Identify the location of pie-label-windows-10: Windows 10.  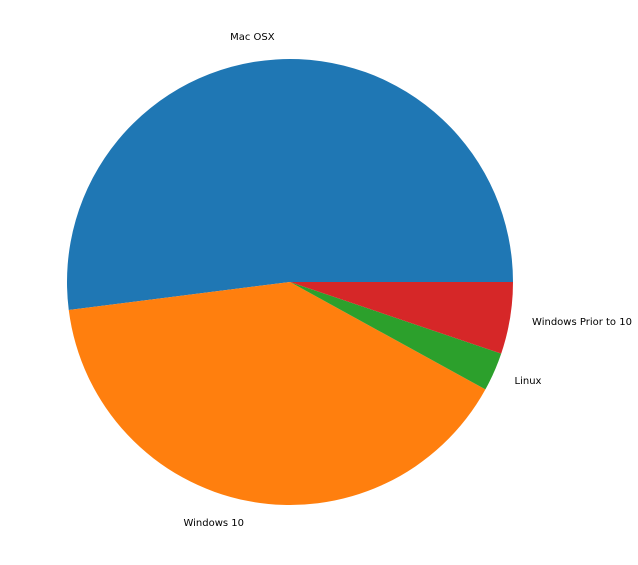
(213, 523).